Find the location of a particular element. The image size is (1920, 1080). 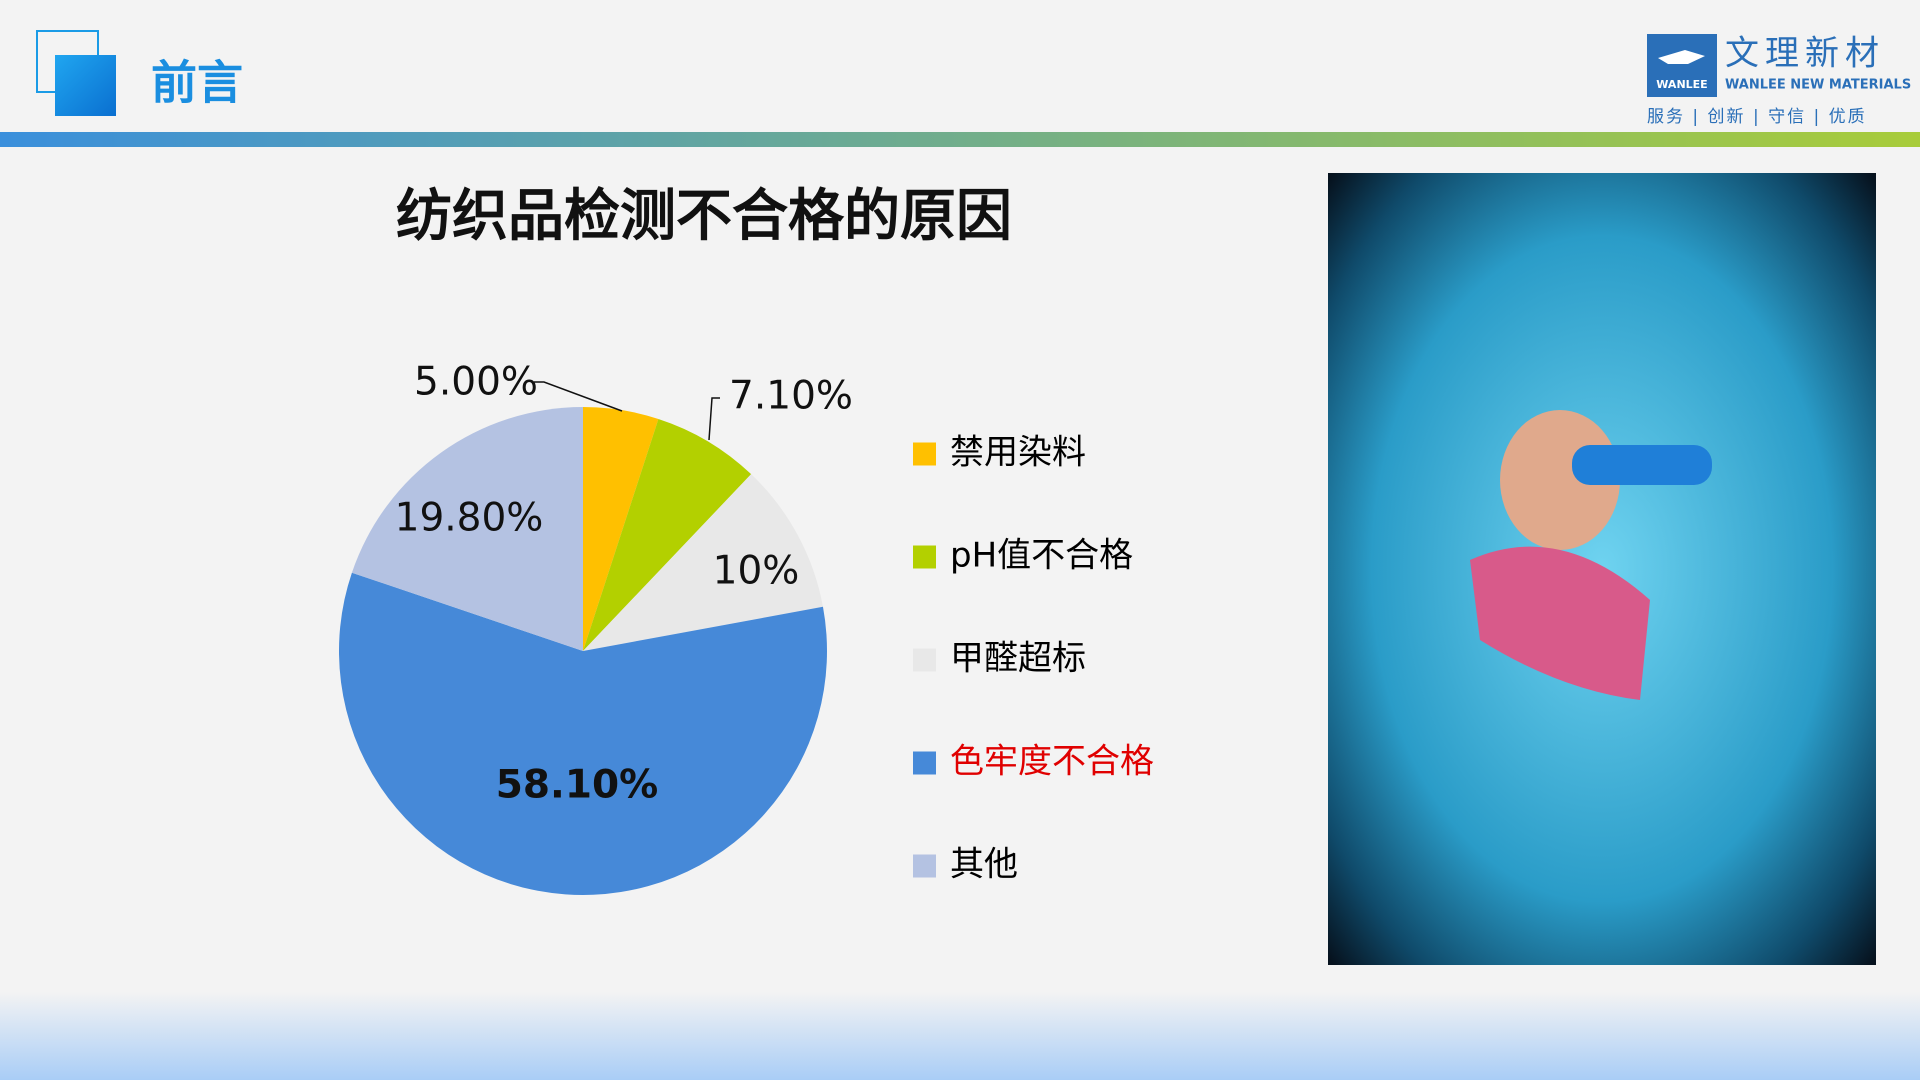

logo-english: WANLEE NEW MATERIALS is located at coordinates (1818, 85).